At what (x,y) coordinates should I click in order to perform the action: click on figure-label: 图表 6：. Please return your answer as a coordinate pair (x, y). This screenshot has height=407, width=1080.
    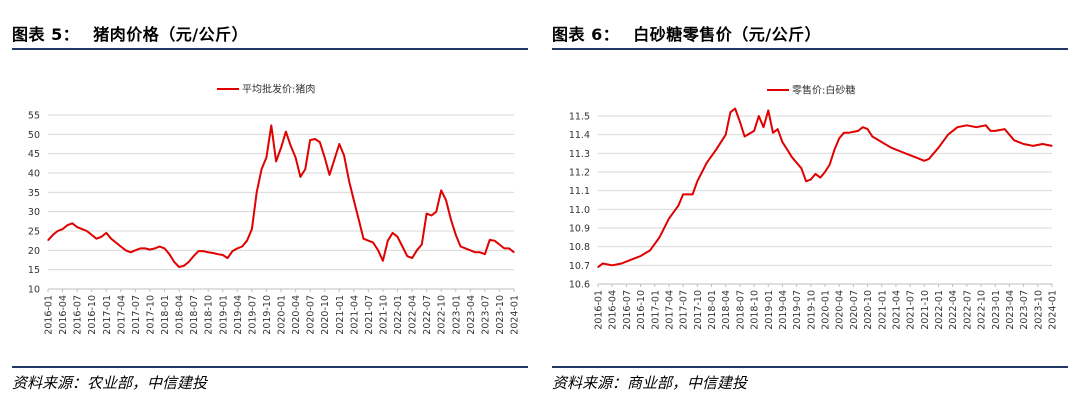
    Looking at the image, I should click on (586, 34).